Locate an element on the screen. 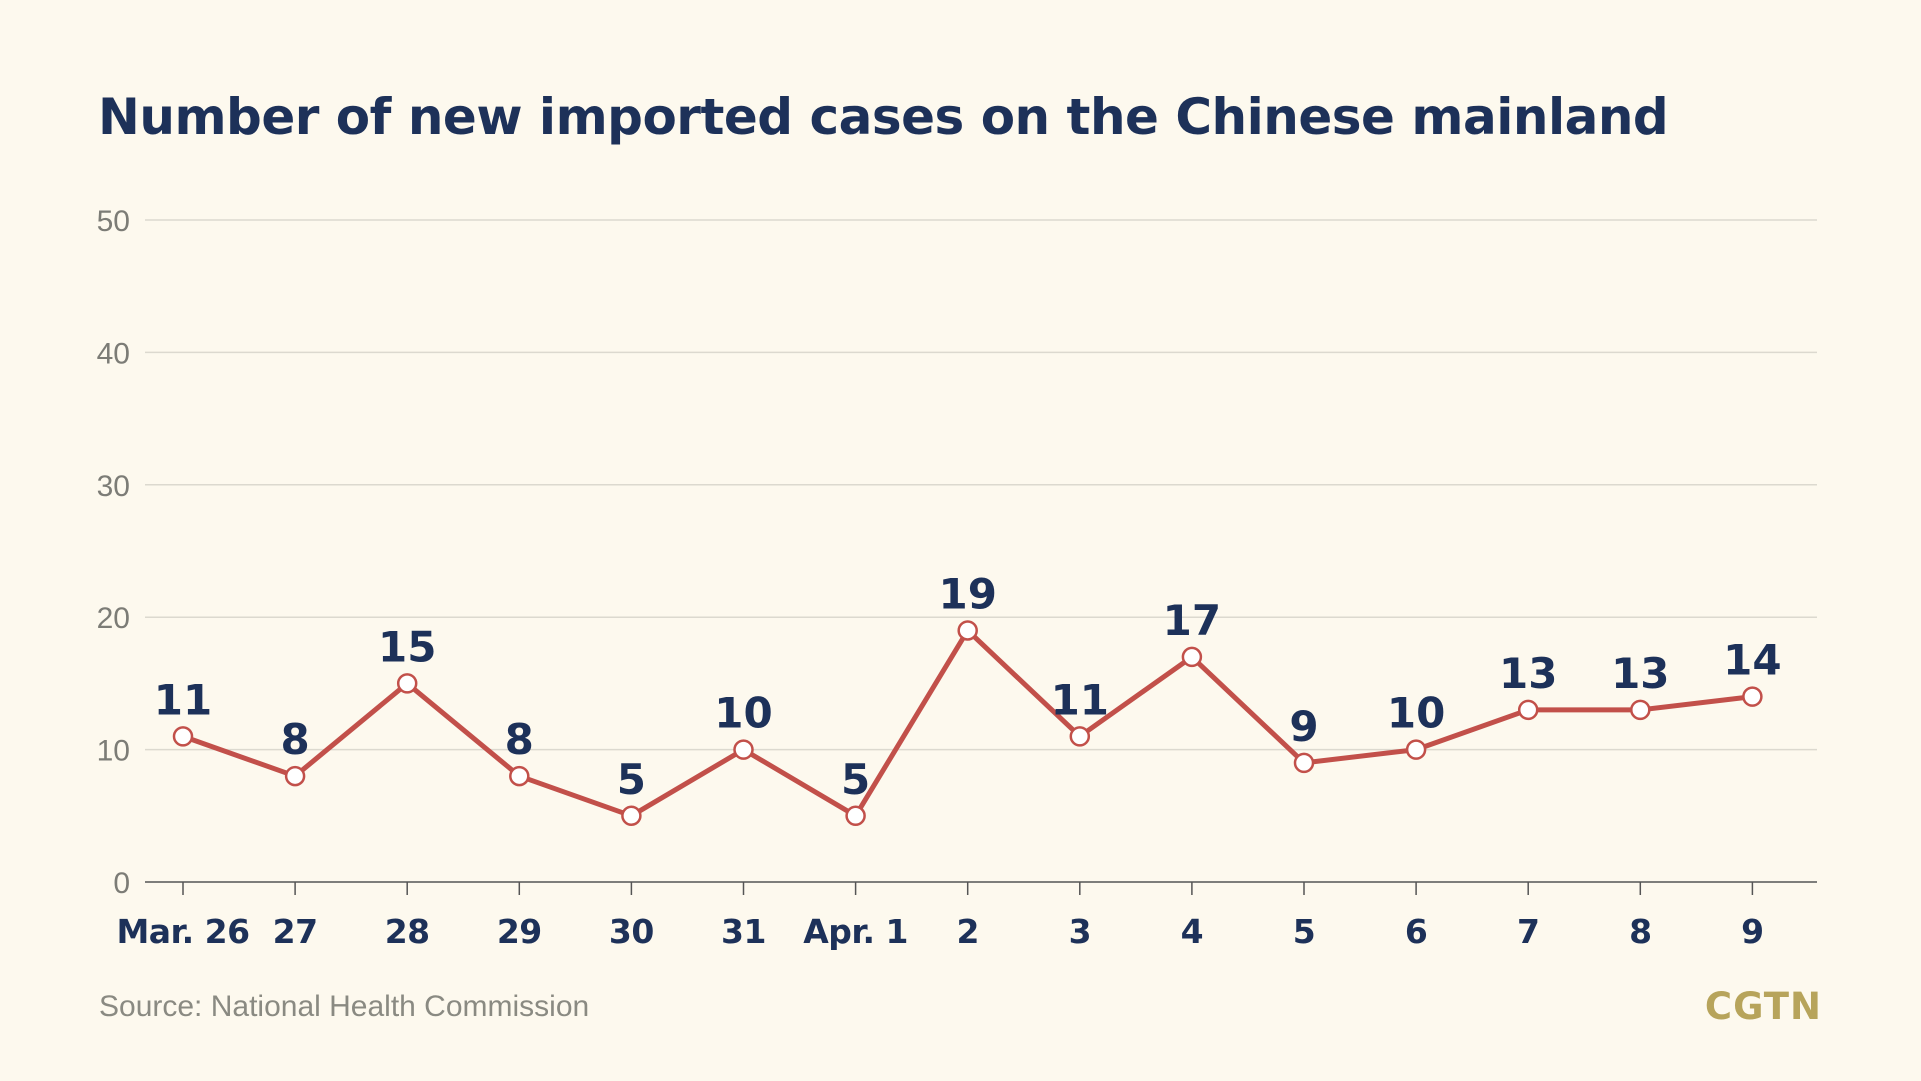  y-tick-label: 30 is located at coordinates (113, 486).